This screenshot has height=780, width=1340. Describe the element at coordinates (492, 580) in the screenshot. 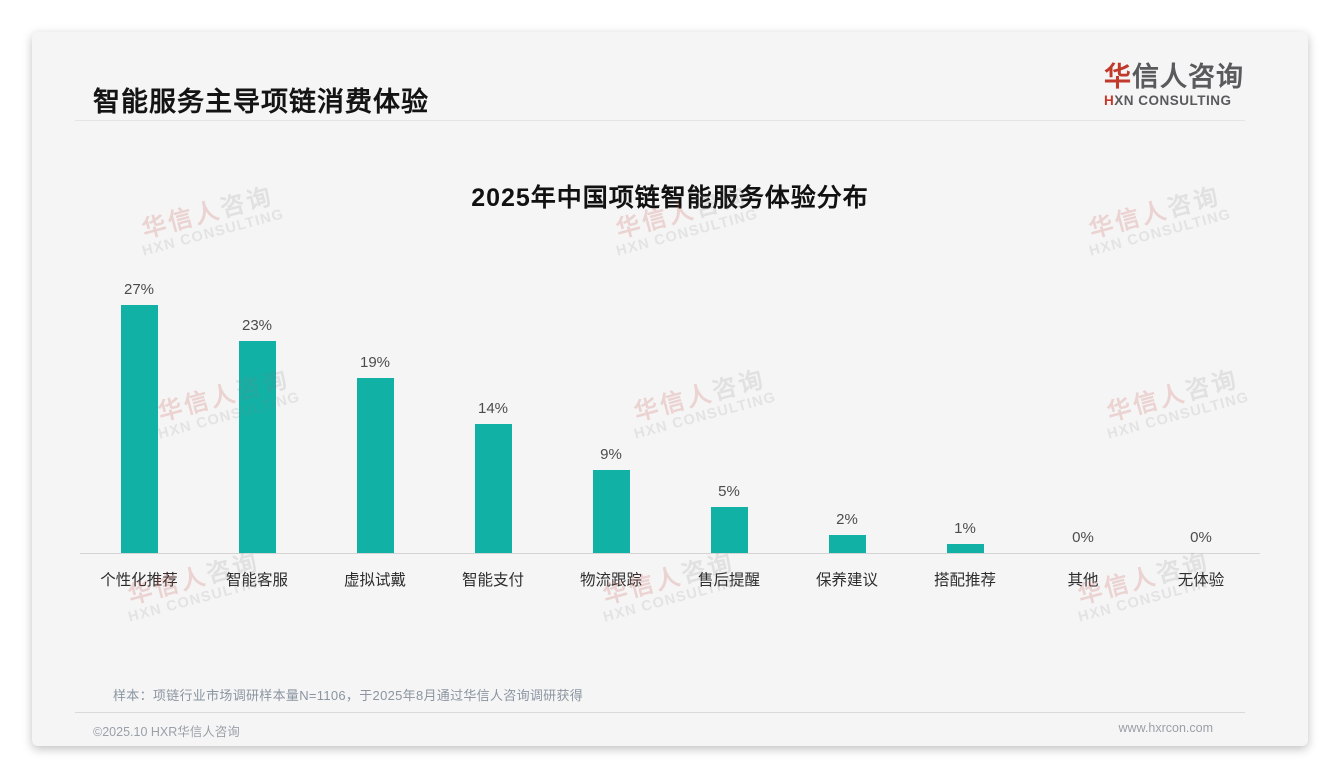

I see `category-label: 智能支付` at that location.